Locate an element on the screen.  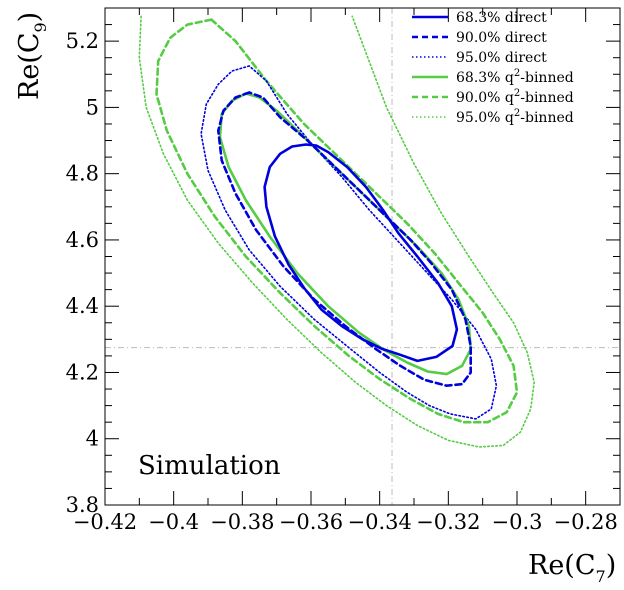
y-tick-label: 4 is located at coordinates (92, 439).